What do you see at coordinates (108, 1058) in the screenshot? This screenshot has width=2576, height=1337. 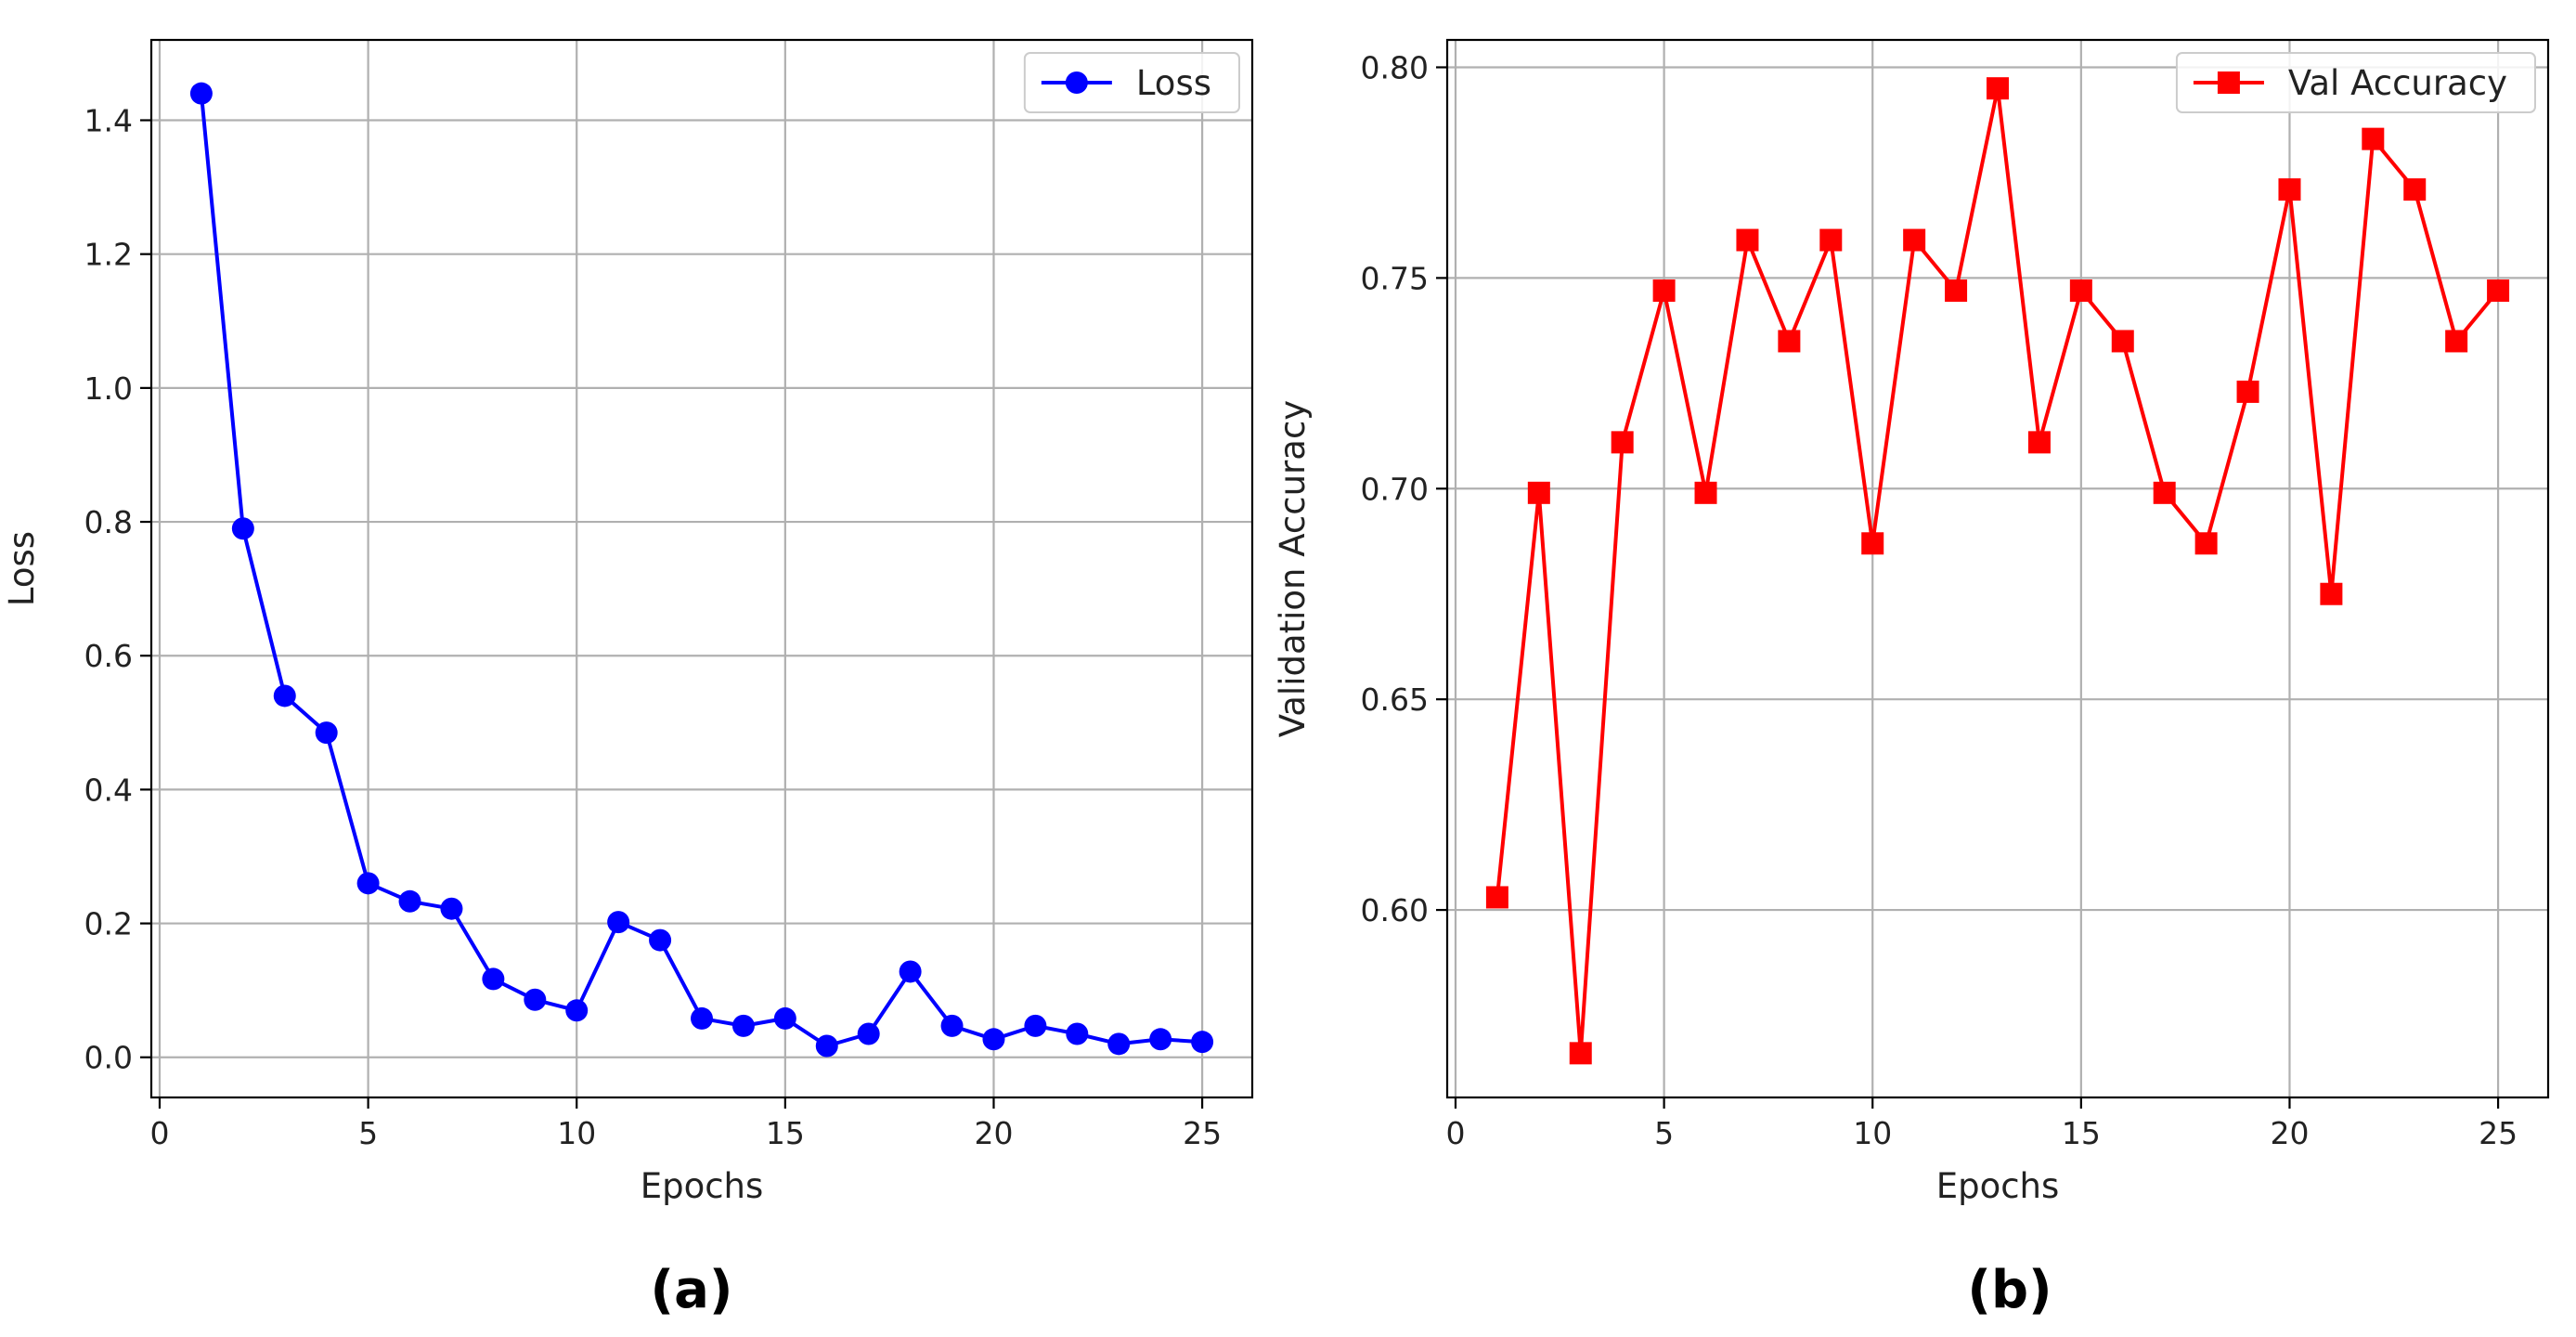 I see `loss-y-tick-label: 0.0` at bounding box center [108, 1058].